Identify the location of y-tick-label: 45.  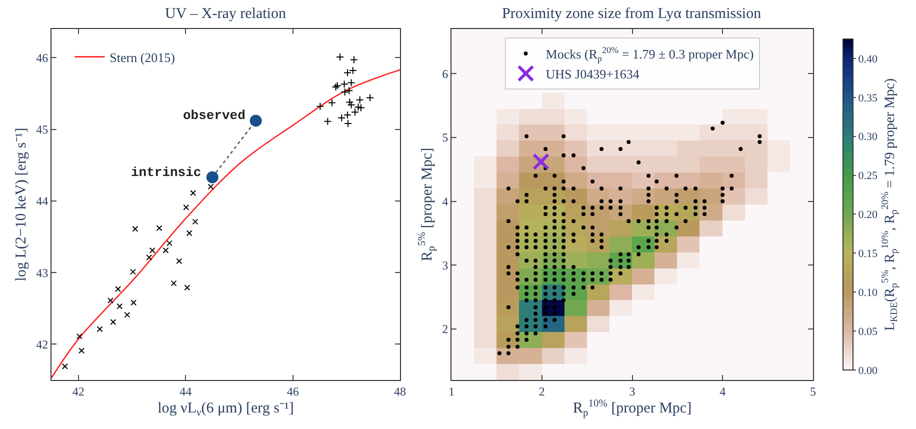
(42, 129).